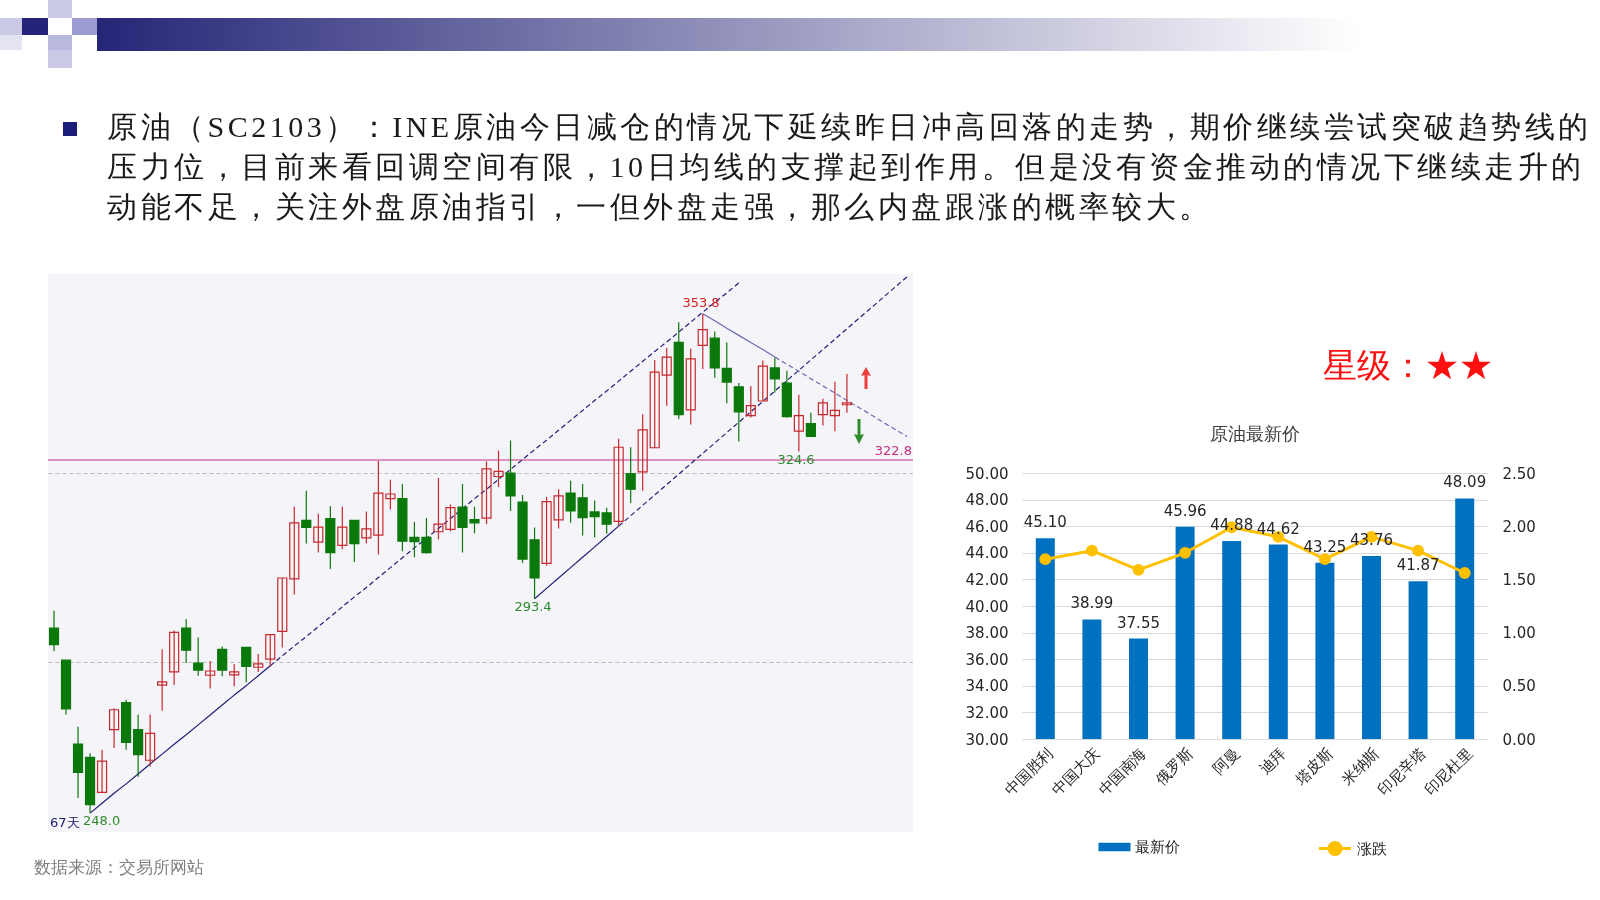 This screenshot has height=900, width=1600. I want to click on y-tick-label: 42.00, so click(987, 579).